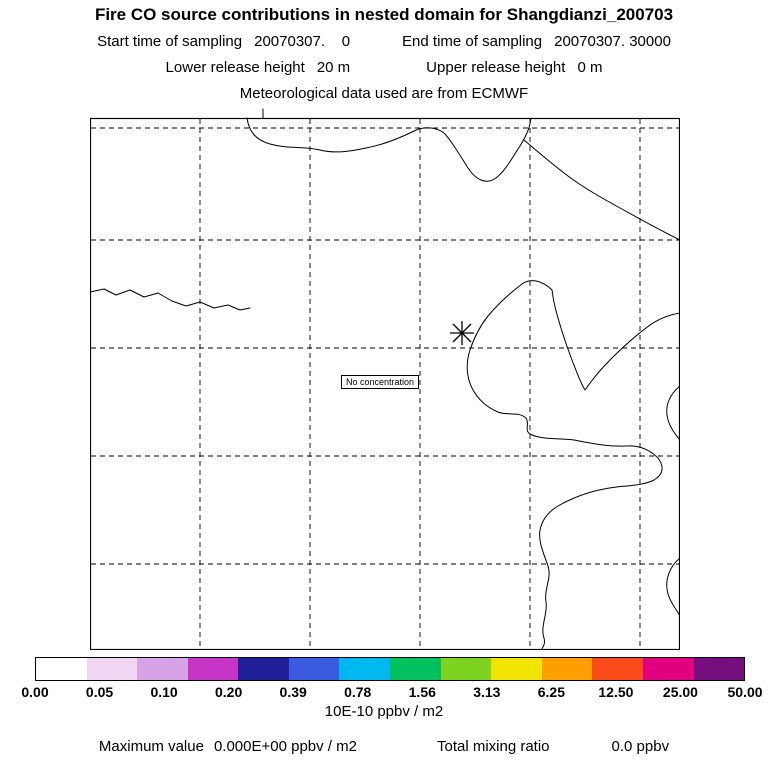  Describe the element at coordinates (285, 746) in the screenshot. I see `maximum-value: 0.000E+00 ppbv / m2` at that location.